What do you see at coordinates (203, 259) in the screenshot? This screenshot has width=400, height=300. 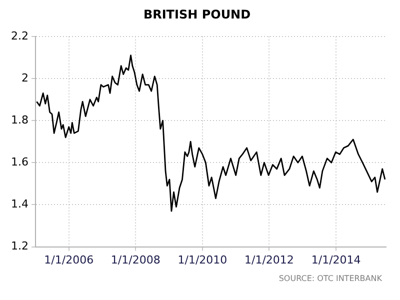 I see `x-tick-label: 1/1/2010` at bounding box center [203, 259].